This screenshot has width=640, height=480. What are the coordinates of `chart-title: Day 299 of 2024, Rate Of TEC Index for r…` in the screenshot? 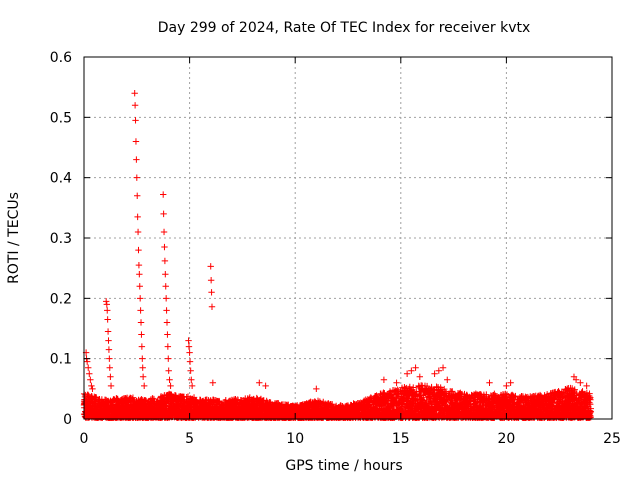 It's located at (344, 28).